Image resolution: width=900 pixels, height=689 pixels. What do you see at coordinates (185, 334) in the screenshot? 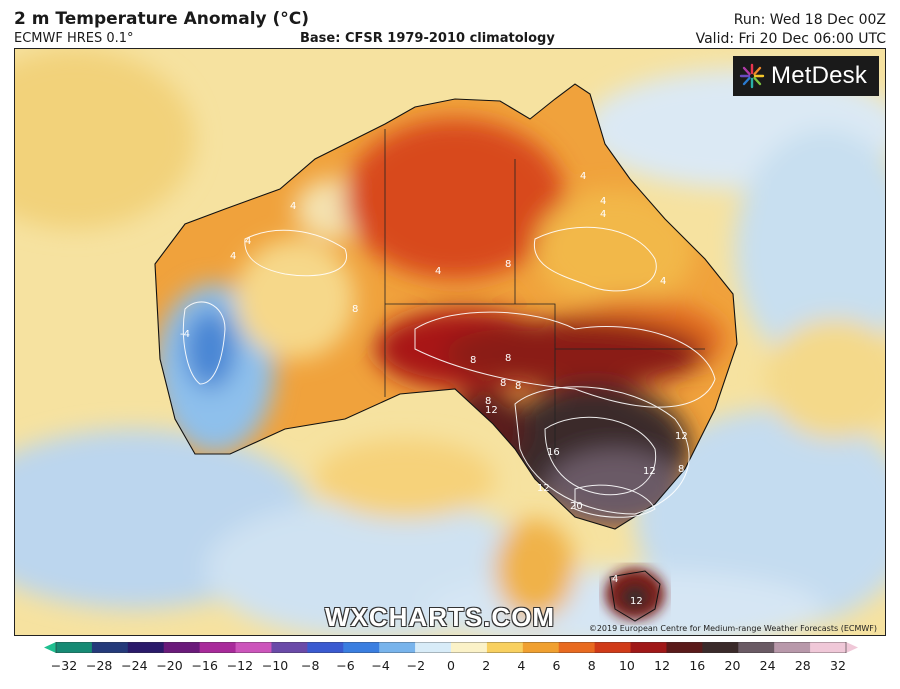
I see `contour-label: -4` at bounding box center [185, 334].